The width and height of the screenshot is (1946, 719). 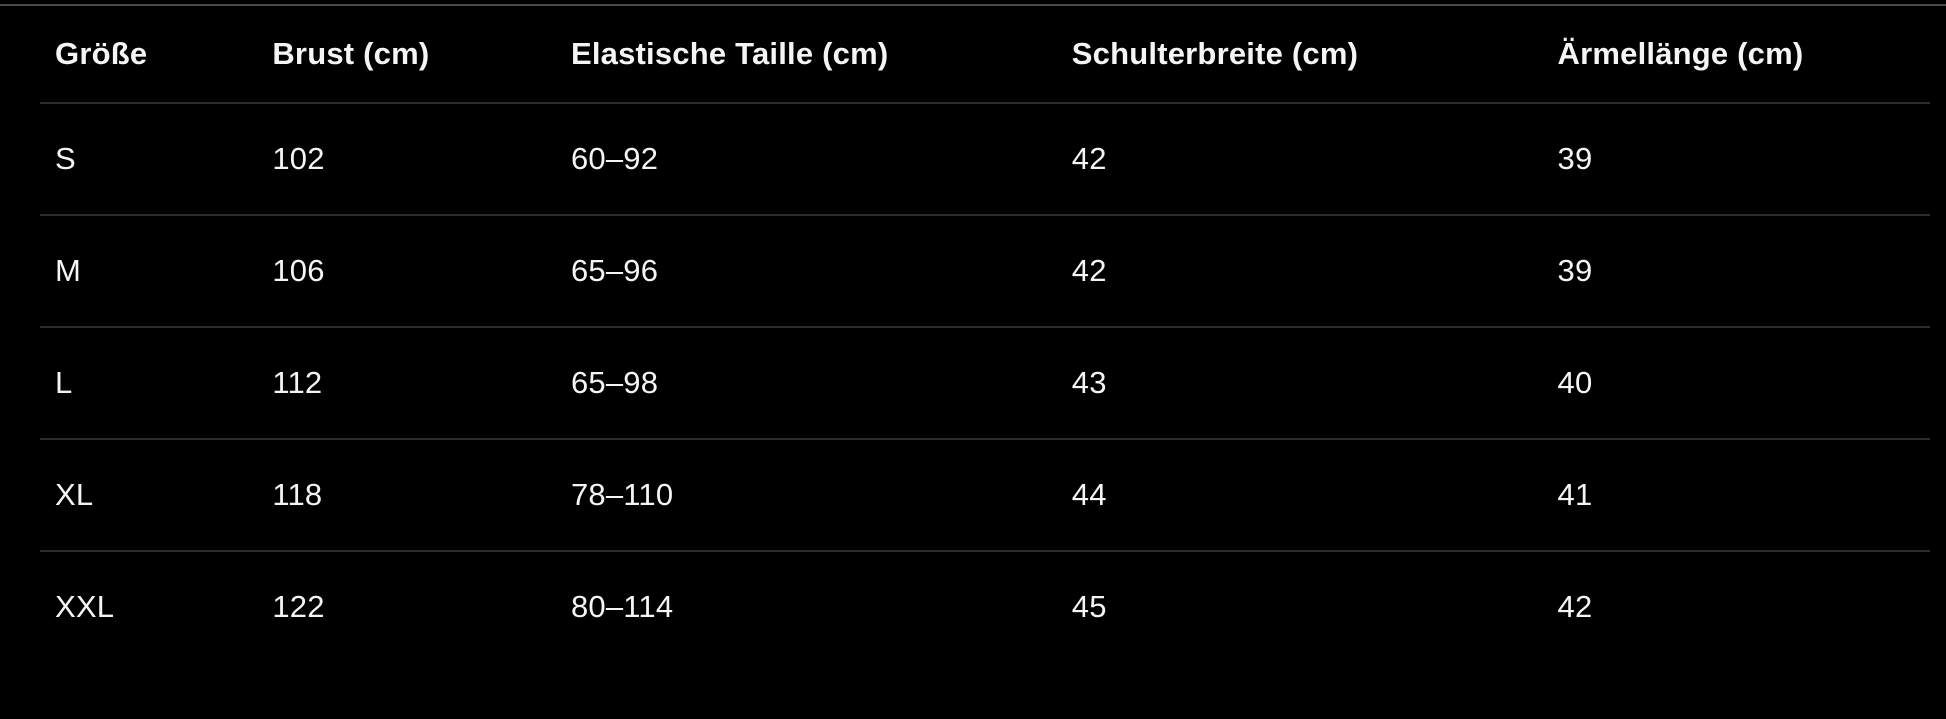 What do you see at coordinates (406, 159) in the screenshot?
I see `chest-cell: 102` at bounding box center [406, 159].